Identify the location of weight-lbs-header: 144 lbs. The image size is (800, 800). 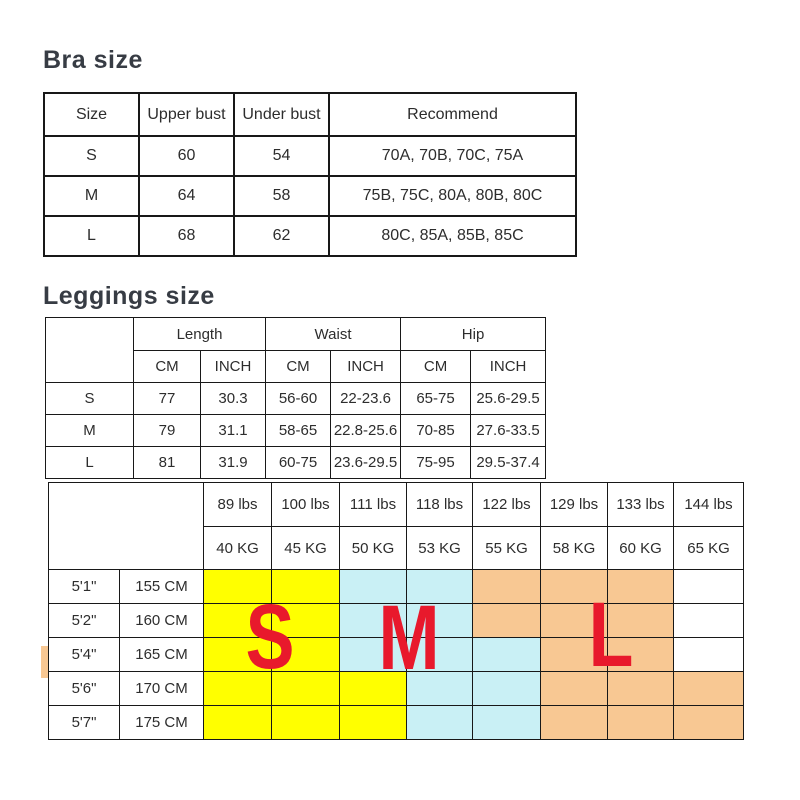
(708, 504).